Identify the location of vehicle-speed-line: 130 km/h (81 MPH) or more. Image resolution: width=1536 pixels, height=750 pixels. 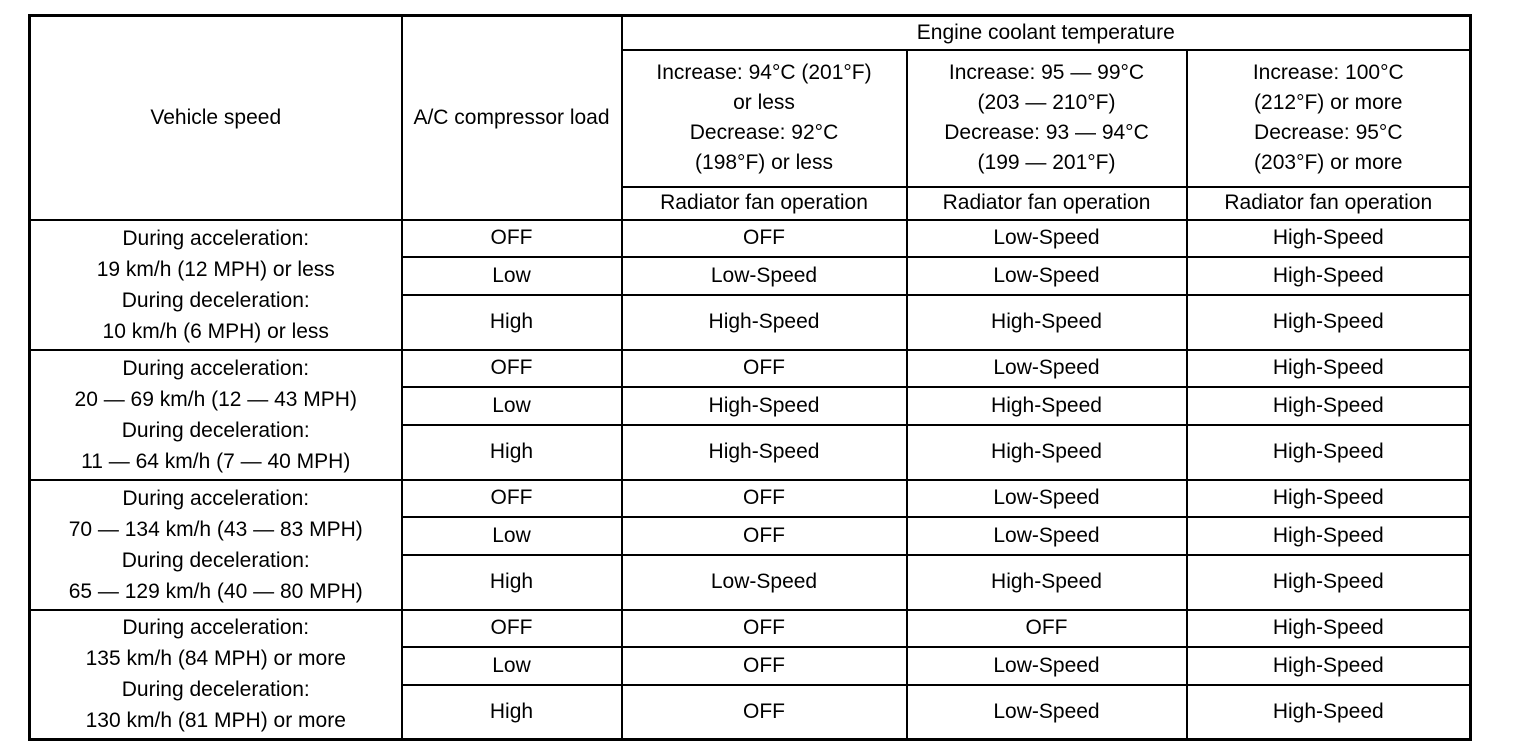
(215, 721).